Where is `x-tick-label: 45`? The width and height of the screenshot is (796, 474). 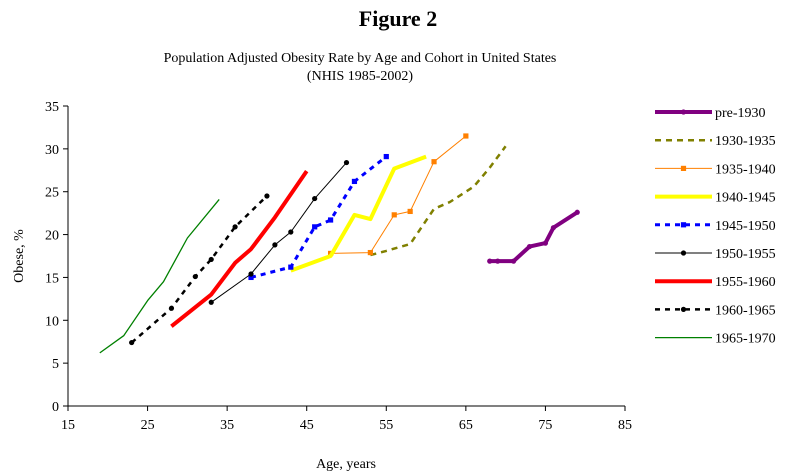 x-tick-label: 45 is located at coordinates (307, 425).